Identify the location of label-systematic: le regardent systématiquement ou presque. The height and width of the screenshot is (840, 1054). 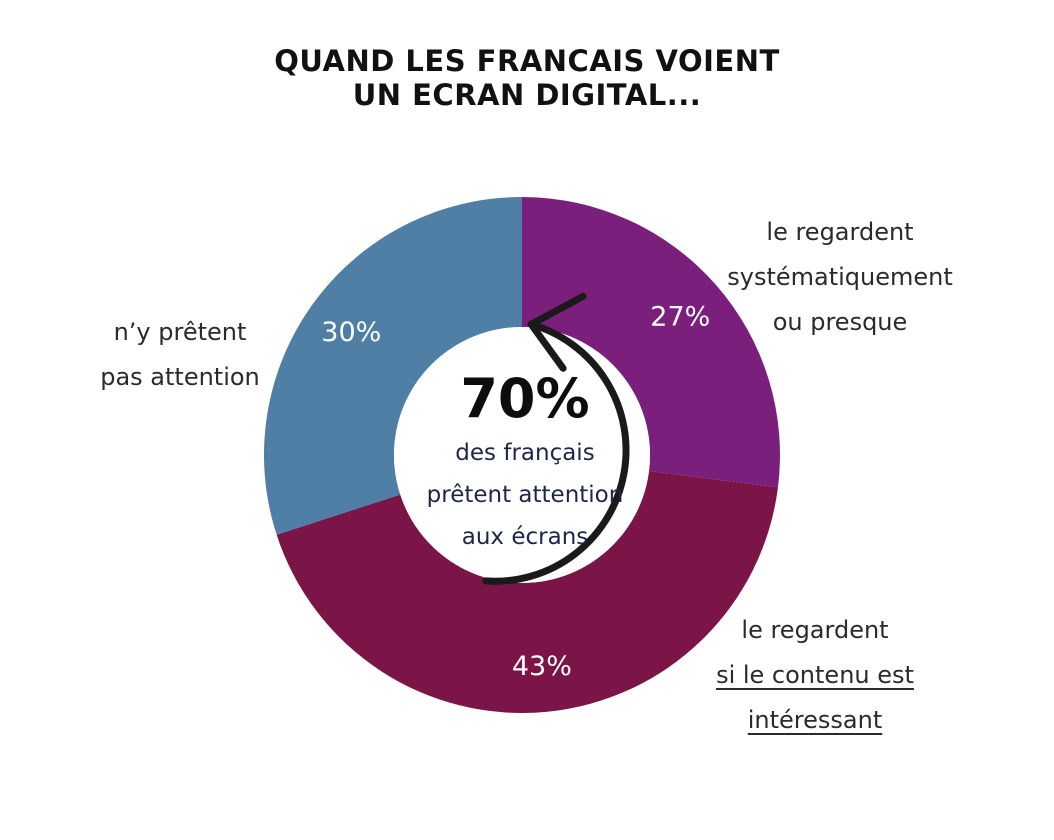
(840, 277).